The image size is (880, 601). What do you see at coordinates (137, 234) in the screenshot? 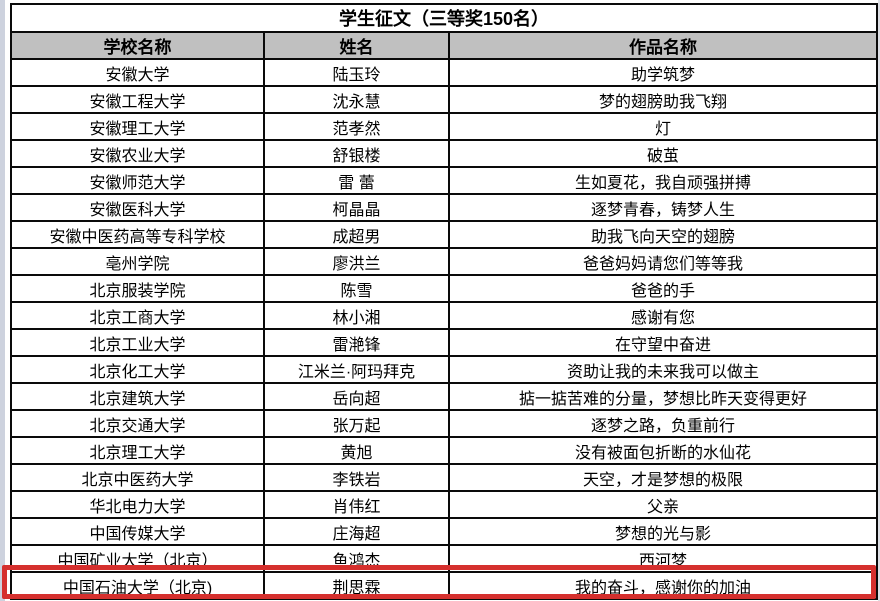
I see `school-cell: 安徽中医药高等专科学校` at bounding box center [137, 234].